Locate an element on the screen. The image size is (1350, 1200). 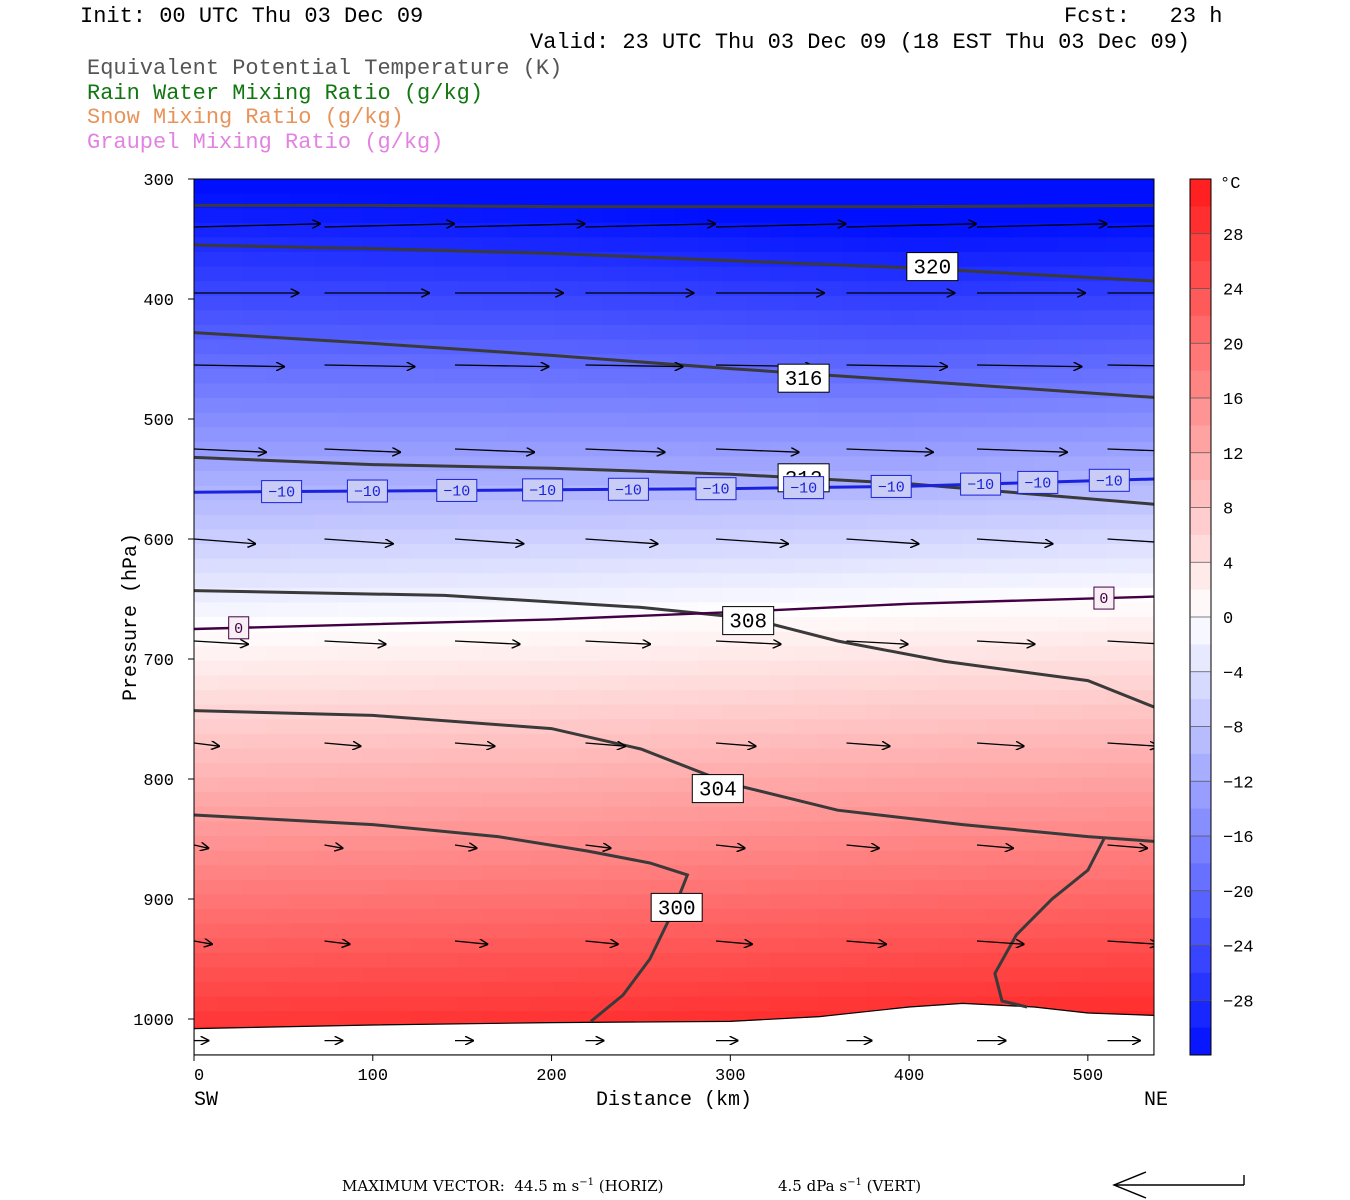
colorbar-tick-label: −4 is located at coordinates (1233, 674).